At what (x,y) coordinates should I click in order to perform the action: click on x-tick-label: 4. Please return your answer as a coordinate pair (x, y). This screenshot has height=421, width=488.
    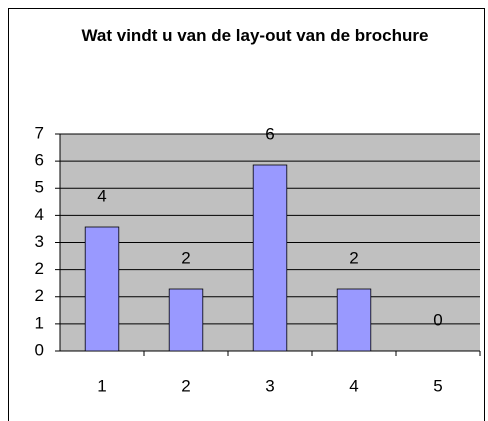
    Looking at the image, I should click on (353, 385).